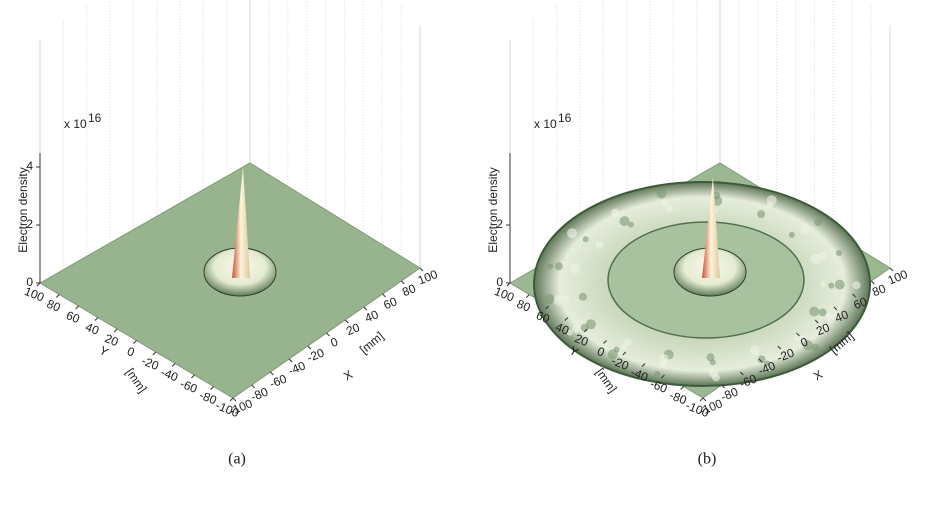  I want to click on x-tick-label: 0, so click(334, 342).